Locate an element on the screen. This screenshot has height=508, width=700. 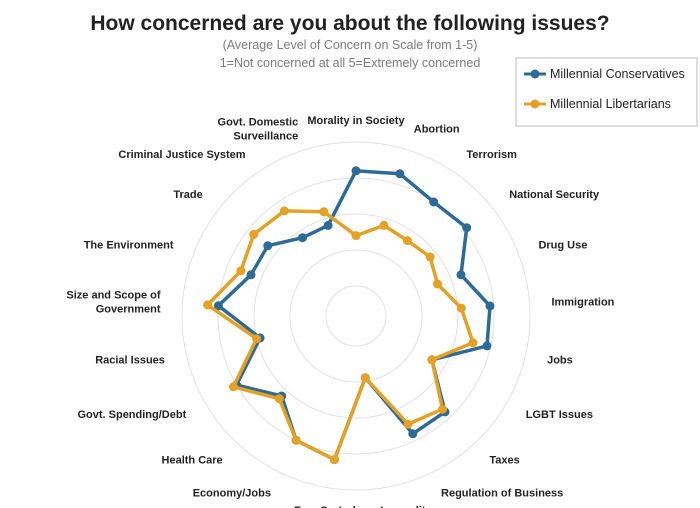
category-label: Drug Use is located at coordinates (562, 245).